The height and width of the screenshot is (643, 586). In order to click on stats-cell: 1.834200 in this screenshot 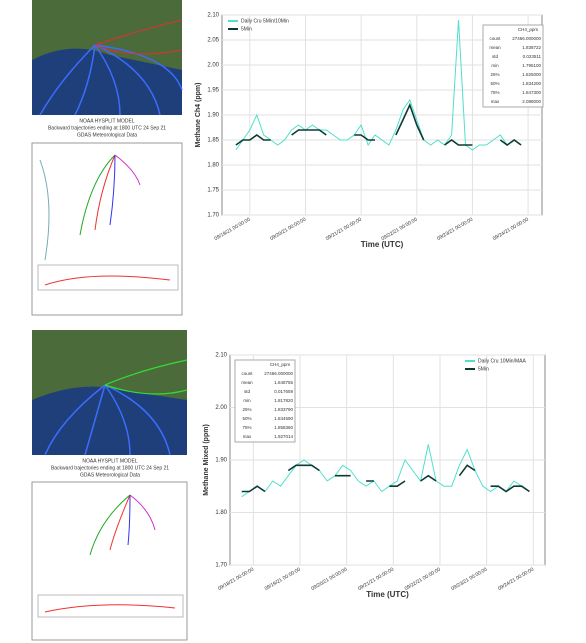, I will do `click(531, 83)`.